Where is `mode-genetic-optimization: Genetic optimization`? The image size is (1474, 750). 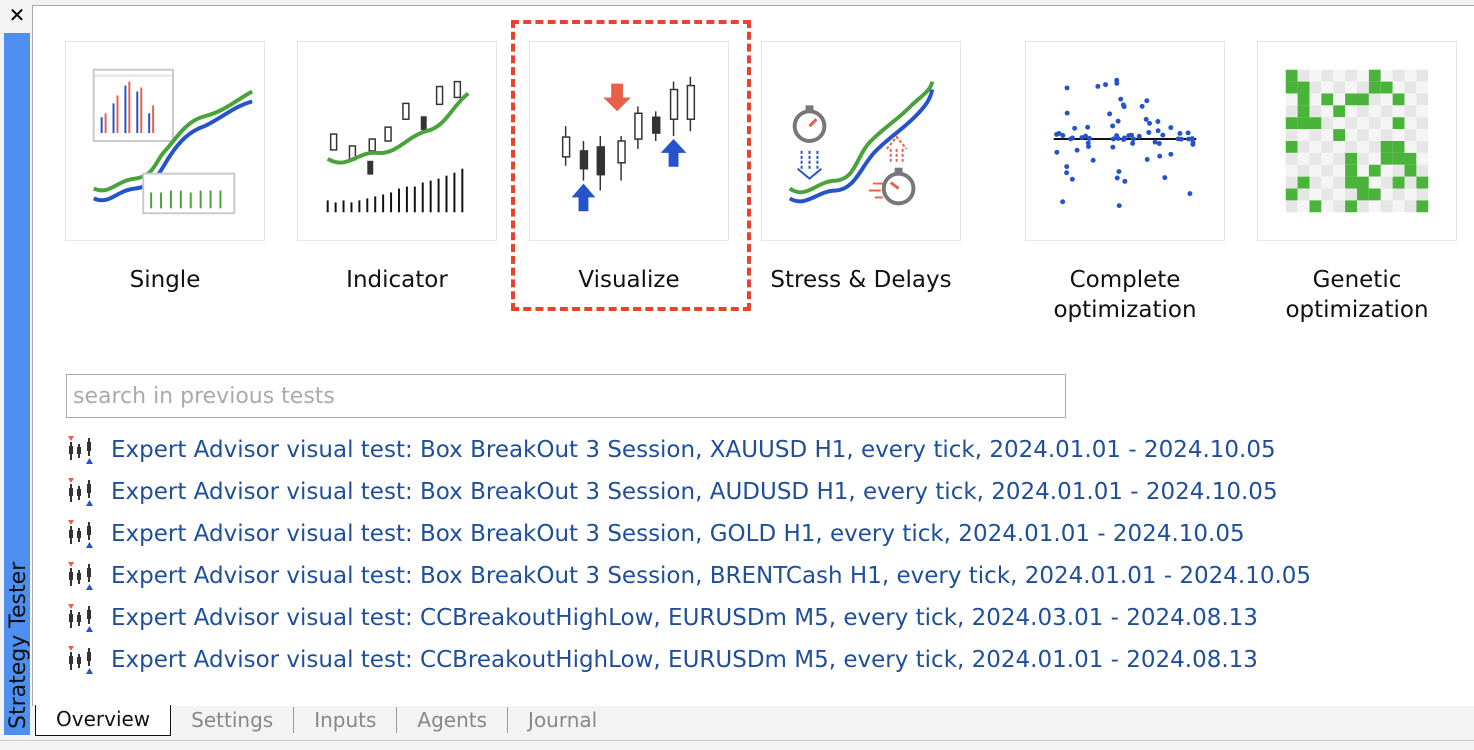
mode-genetic-optimization: Genetic optimization is located at coordinates (1357, 183).